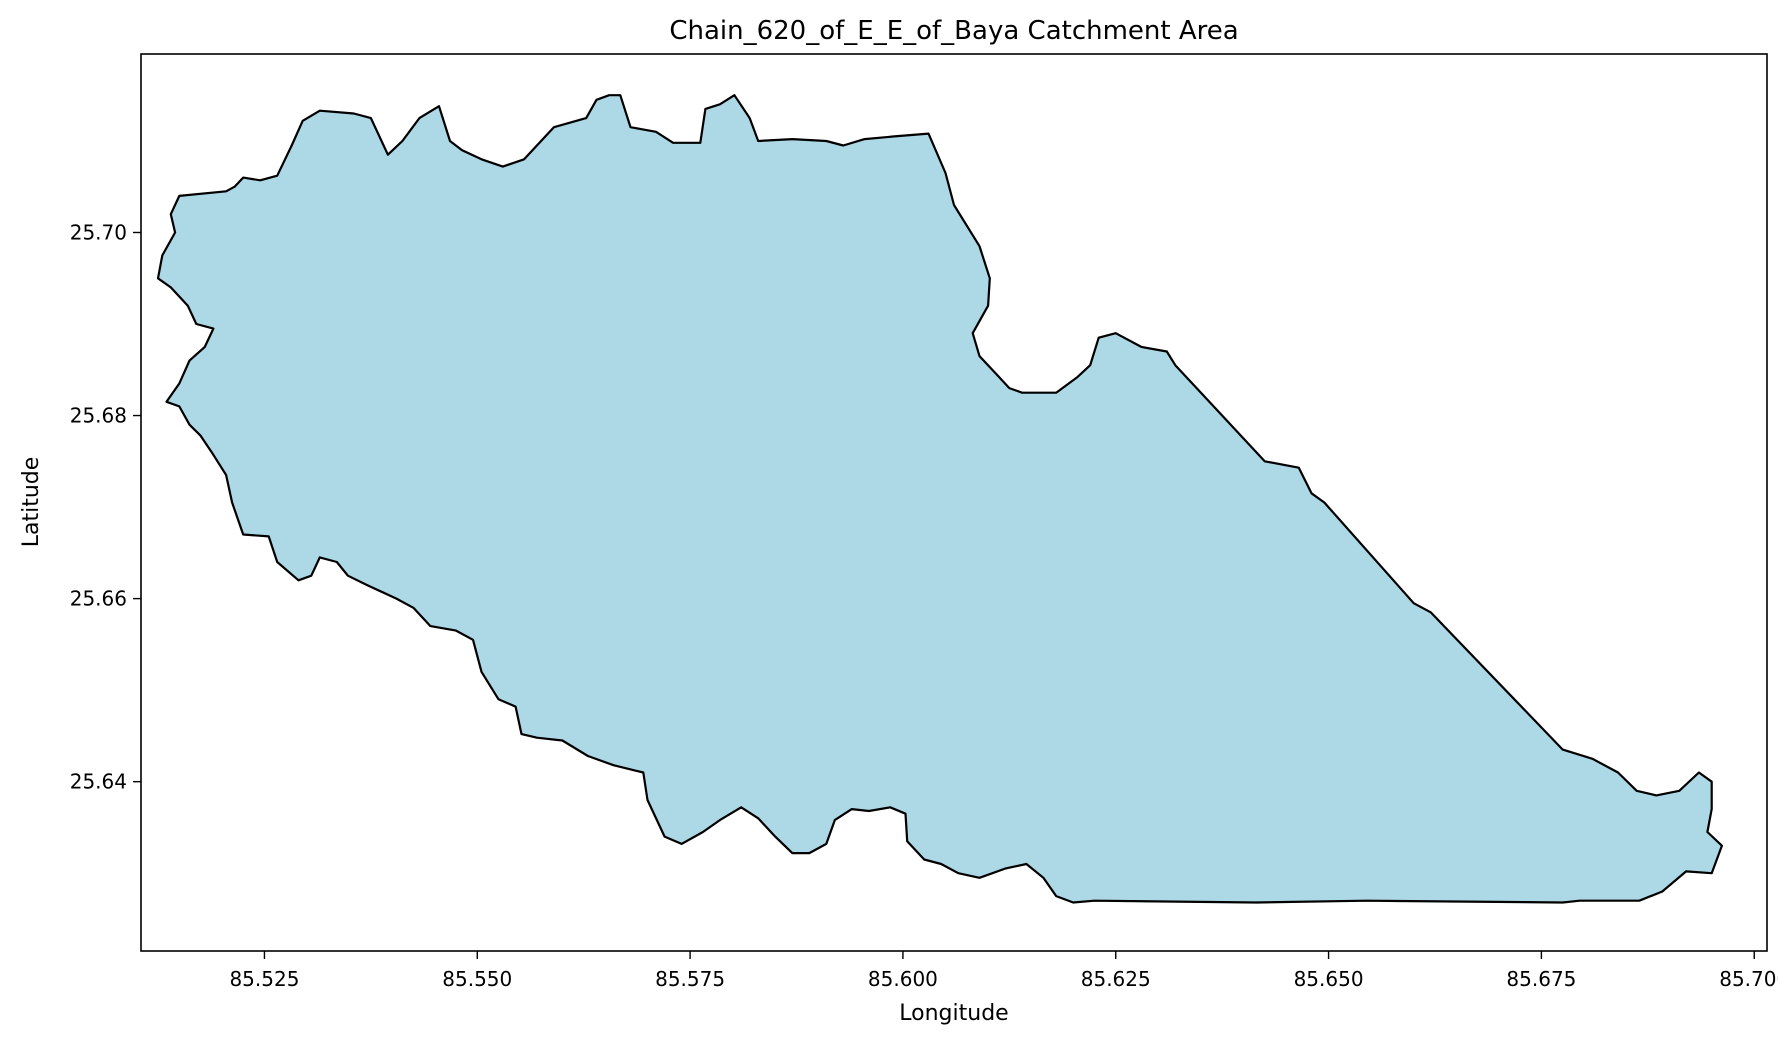 Image resolution: width=1778 pixels, height=1042 pixels. Describe the element at coordinates (1116, 979) in the screenshot. I see `x-tick-label: 85.625` at that location.